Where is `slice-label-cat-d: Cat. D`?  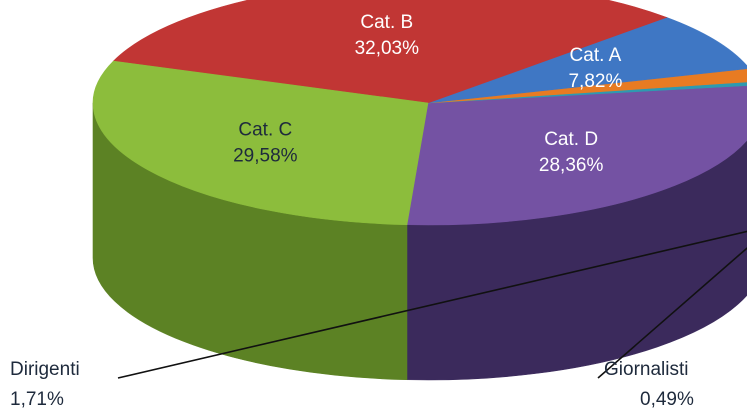 slice-label-cat-d: Cat. D is located at coordinates (571, 139).